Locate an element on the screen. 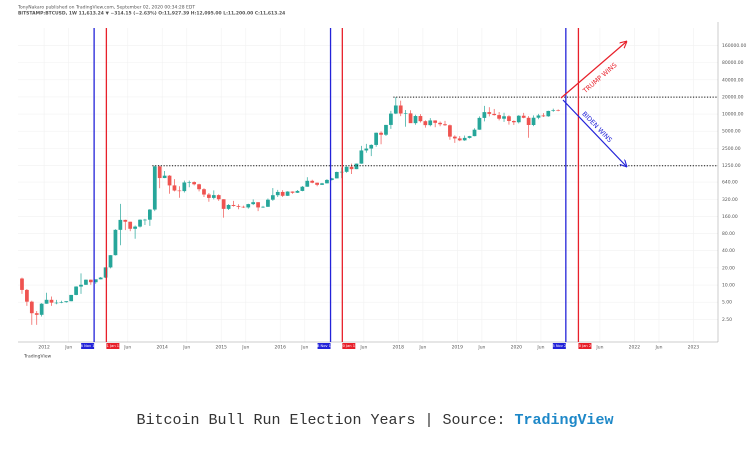  x-tick-label: 2023 is located at coordinates (694, 348).